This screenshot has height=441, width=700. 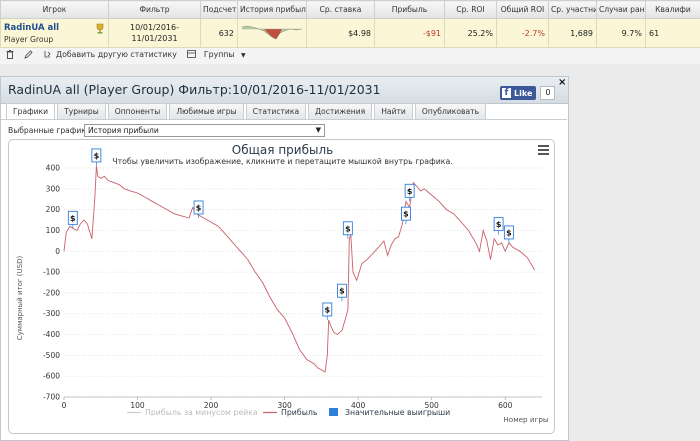 I want to click on avg-stake-cell: $4.98, so click(x=340, y=33).